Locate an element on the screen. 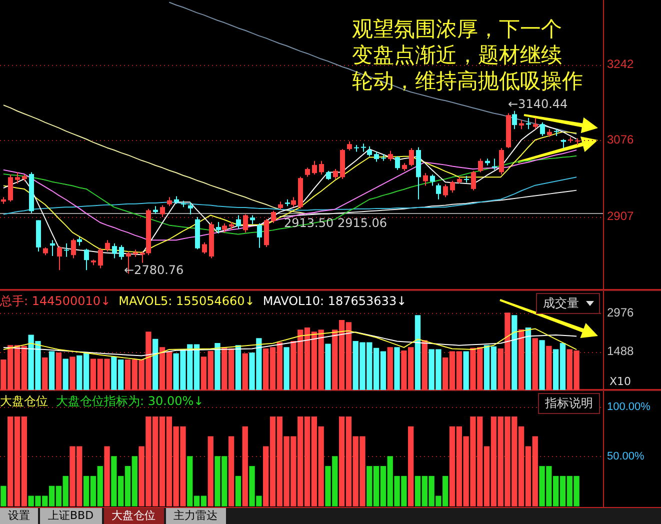 This screenshot has height=524, width=661. annotation: 指标说明 is located at coordinates (569, 403).